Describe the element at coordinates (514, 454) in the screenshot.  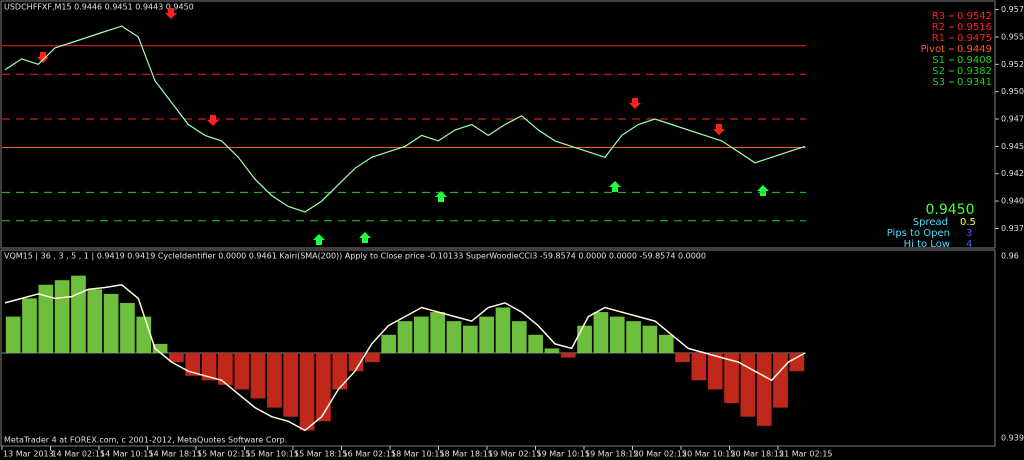
I see `date-label: 19 Mar 02:15` at that location.